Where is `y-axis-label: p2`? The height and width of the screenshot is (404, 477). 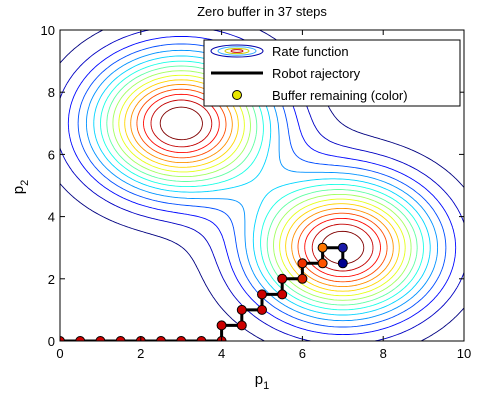 y-axis-label: p2 is located at coordinates (20, 187).